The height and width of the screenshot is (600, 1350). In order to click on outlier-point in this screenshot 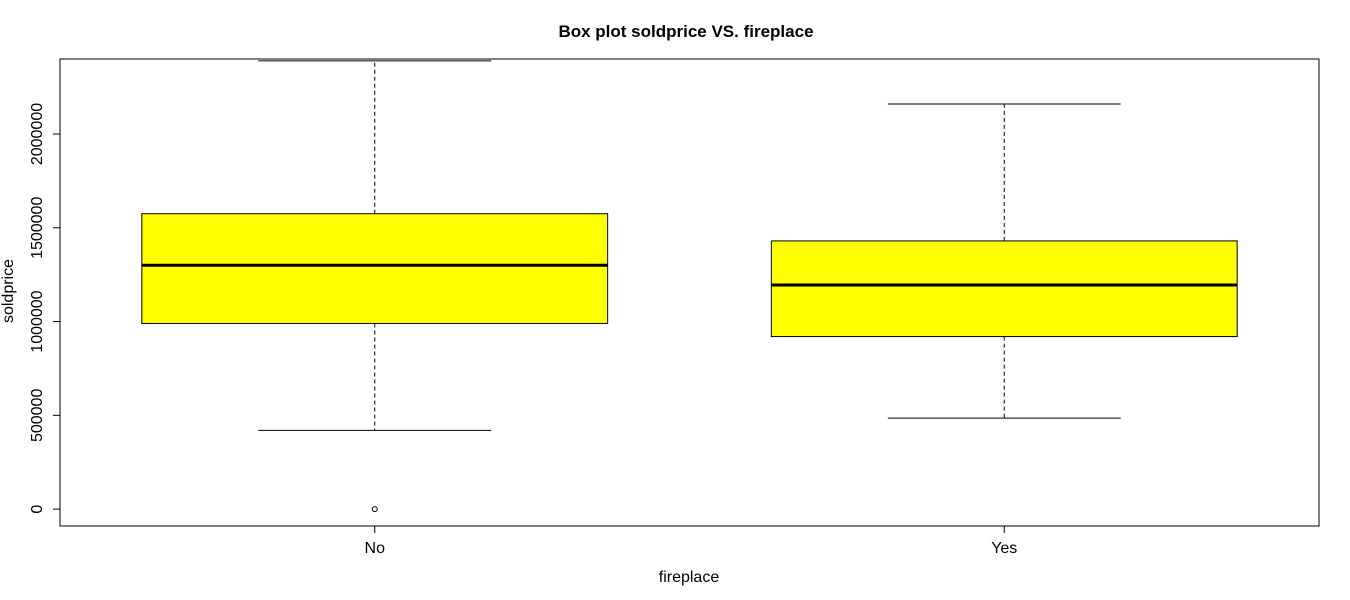, I will do `click(374, 509)`.